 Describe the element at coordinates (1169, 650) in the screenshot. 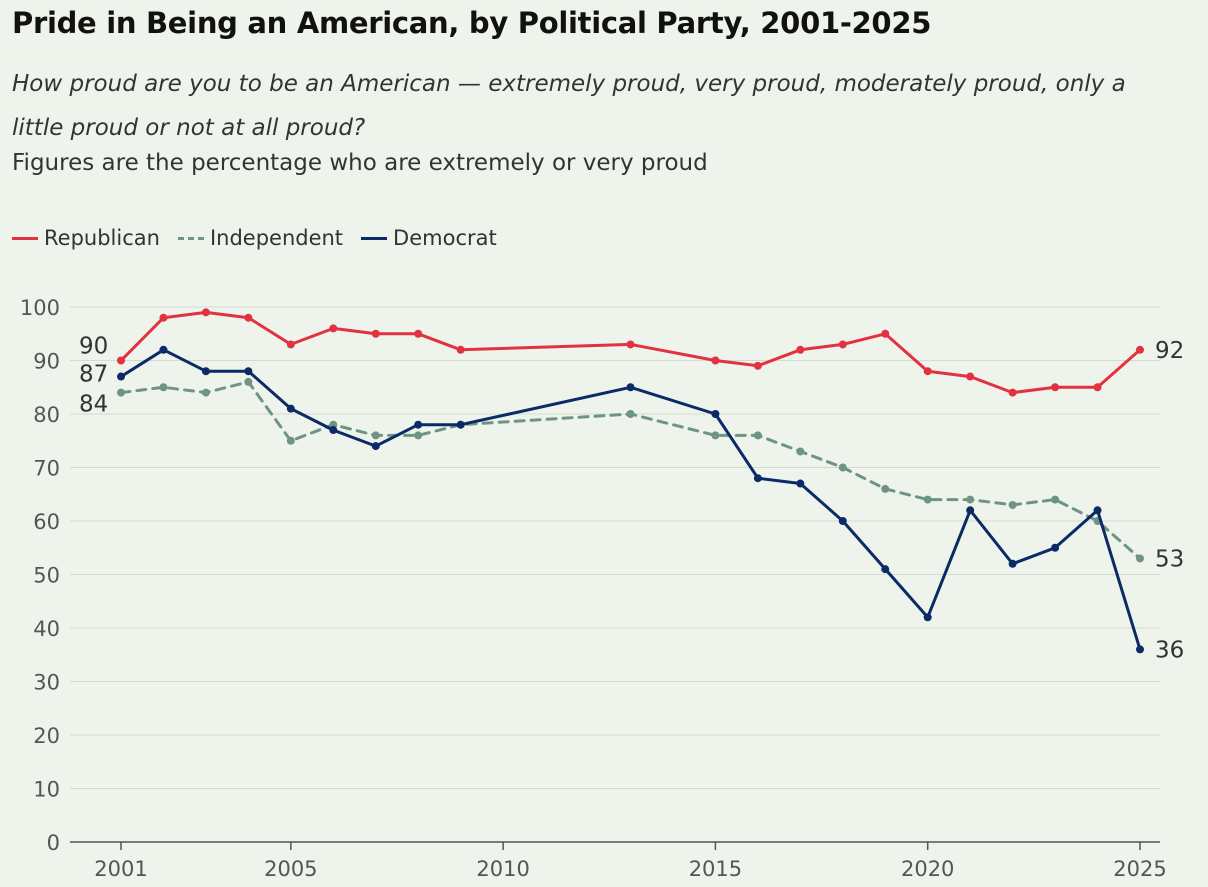

I see `end-label-democrat: 36` at that location.